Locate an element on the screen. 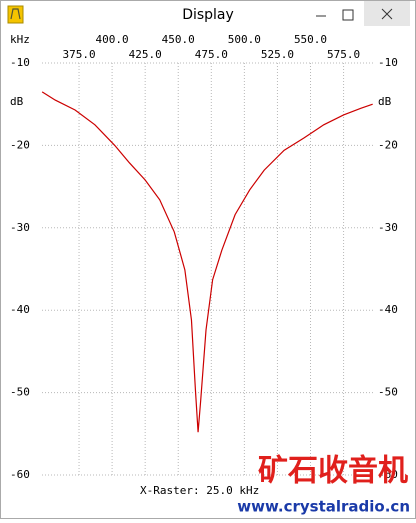 The width and height of the screenshot is (416, 523). x-tick-label: 550.0 is located at coordinates (310, 39).